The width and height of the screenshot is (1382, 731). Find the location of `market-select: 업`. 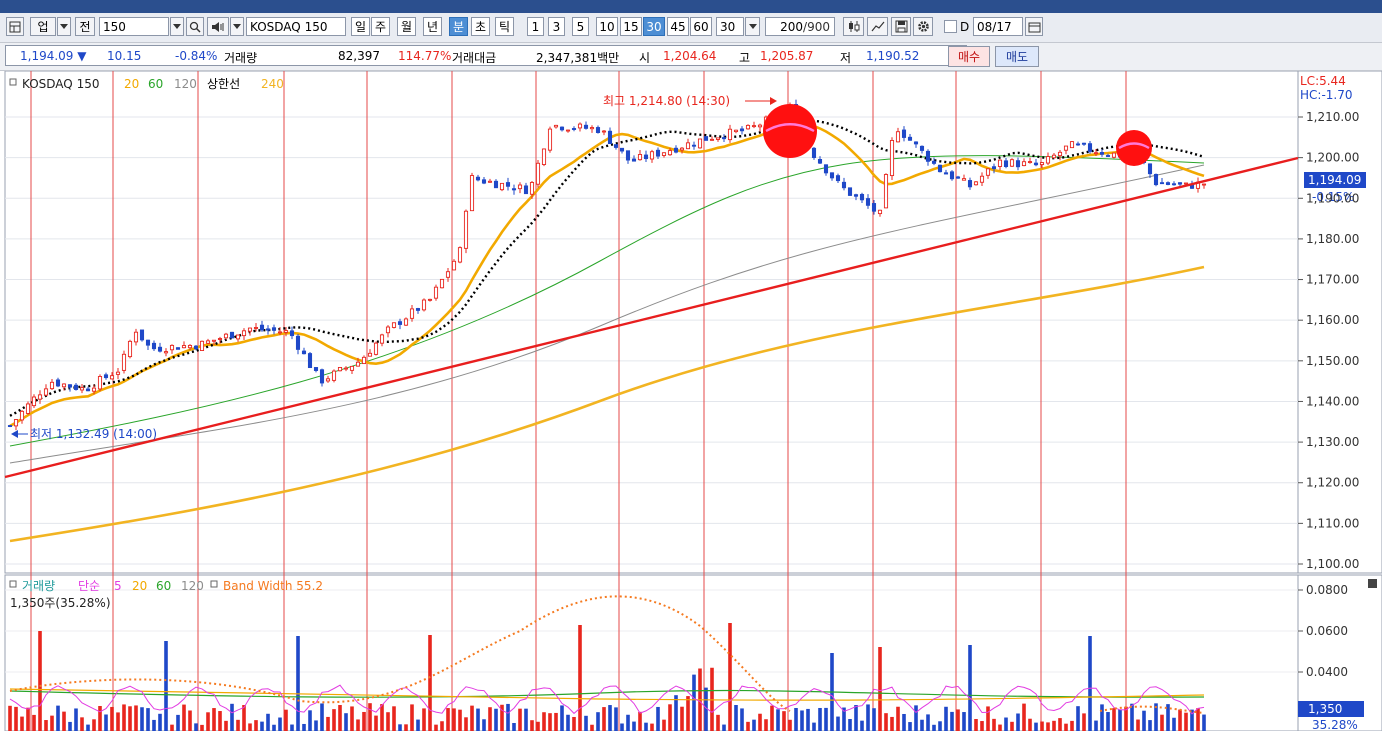

market-select: 업 is located at coordinates (43, 26).